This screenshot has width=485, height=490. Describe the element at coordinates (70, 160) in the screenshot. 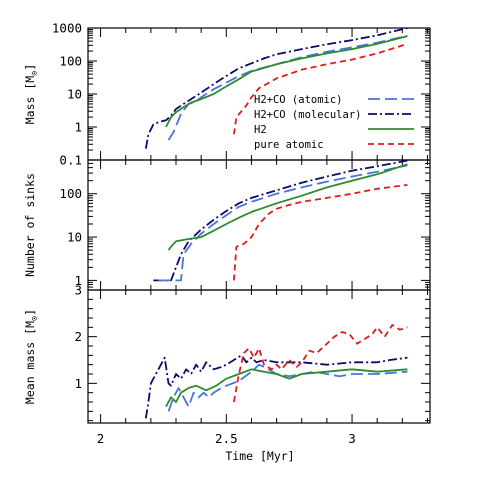

I see `y-tick-label: 0.1` at that location.